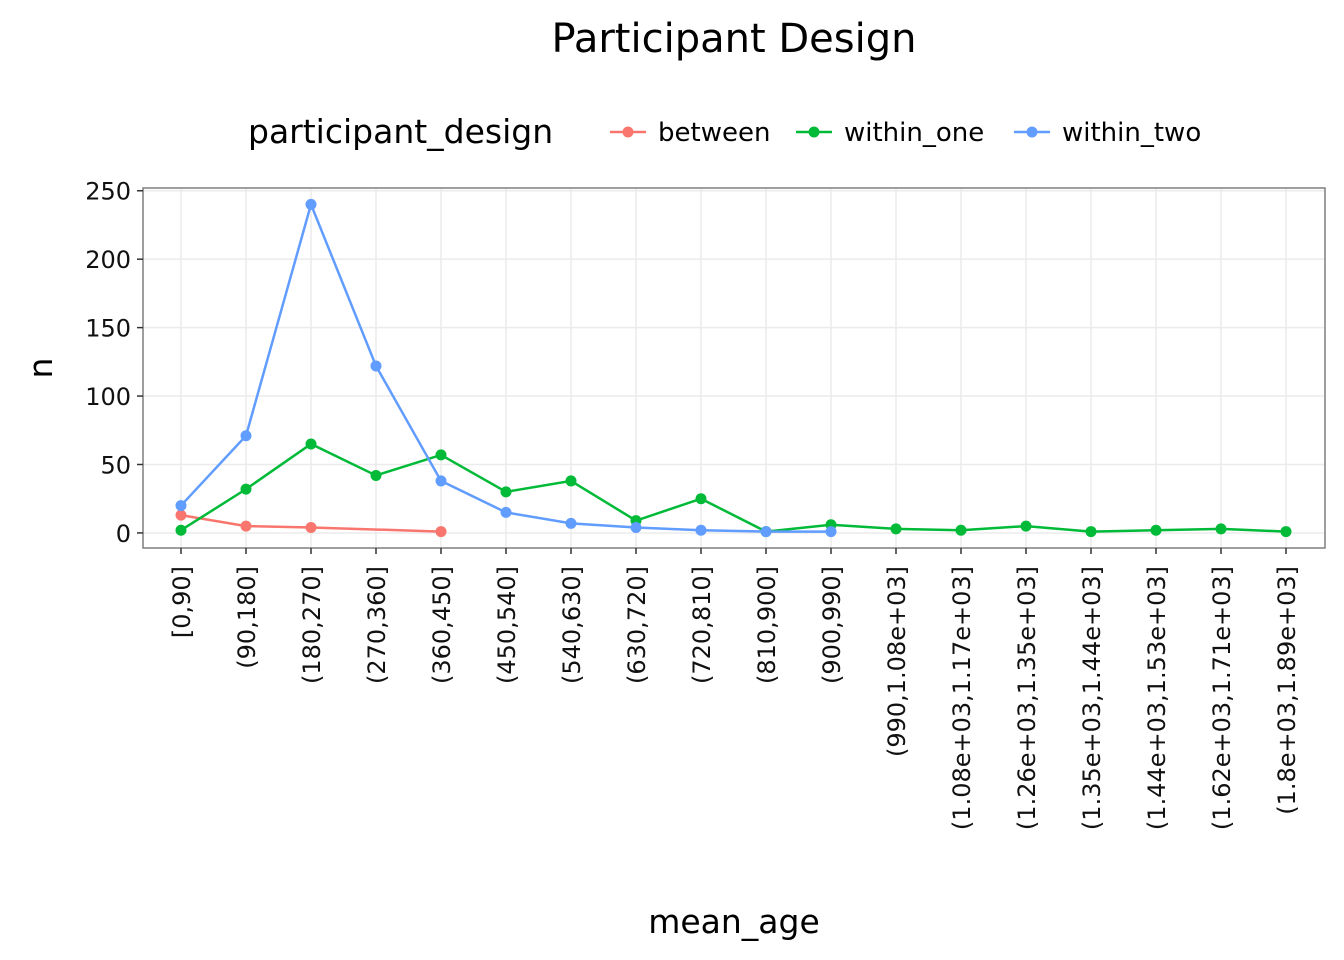 Image resolution: width=1344 pixels, height=960 pixels. Describe the element at coordinates (377, 625) in the screenshot. I see `x-tick-label: (270,360]` at that location.